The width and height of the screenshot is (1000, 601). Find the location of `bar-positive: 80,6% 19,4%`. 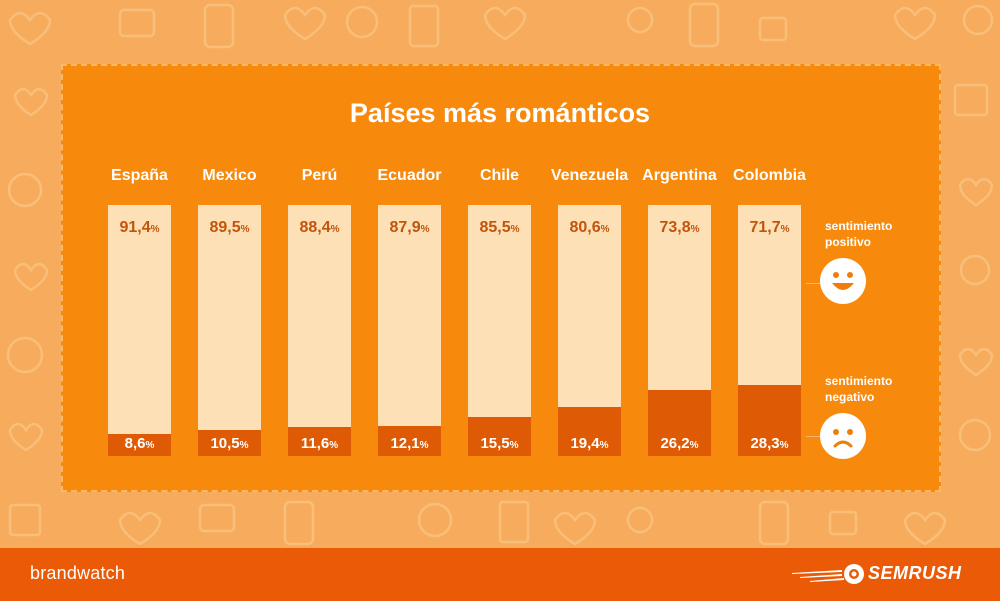

bar-positive: 80,6% 19,4% is located at coordinates (589, 330).